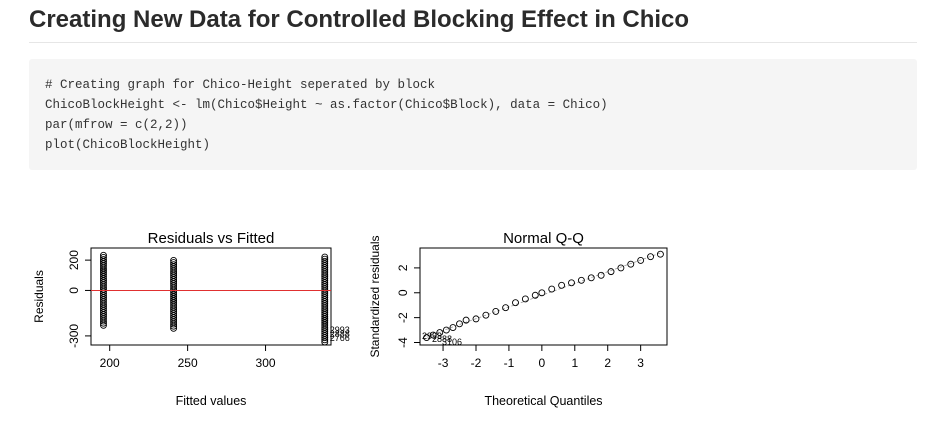 The height and width of the screenshot is (446, 936). I want to click on code-line: par(mfrow = c(2,2)), so click(116, 125).